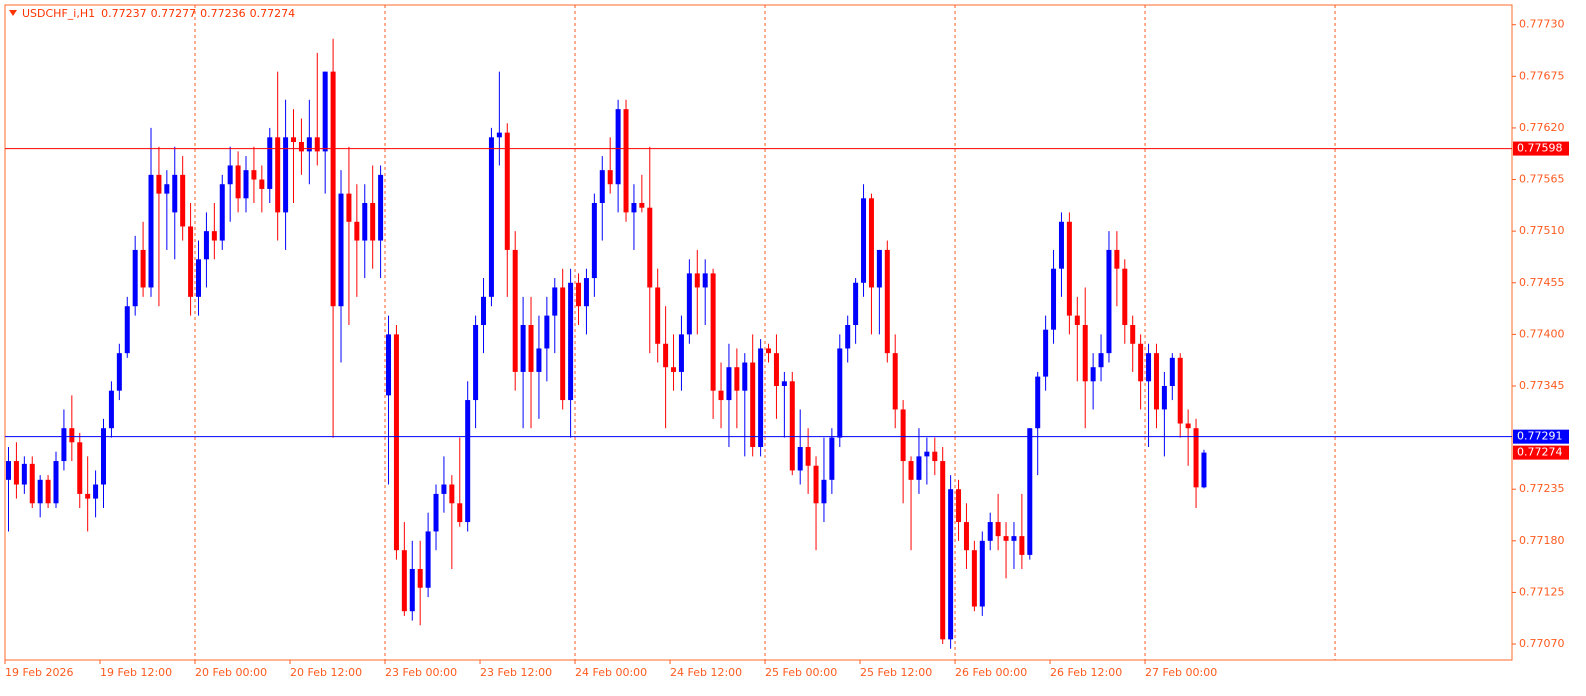  What do you see at coordinates (706, 672) in the screenshot?
I see `x-tick-label: 24 Feb 12:00` at bounding box center [706, 672].